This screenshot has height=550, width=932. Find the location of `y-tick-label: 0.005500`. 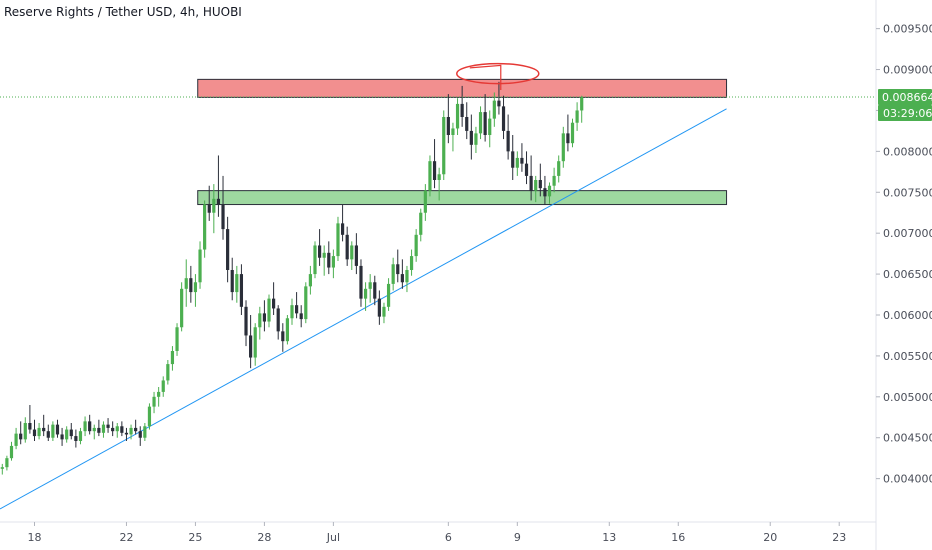

y-tick-label: 0.005500 is located at coordinates (907, 356).